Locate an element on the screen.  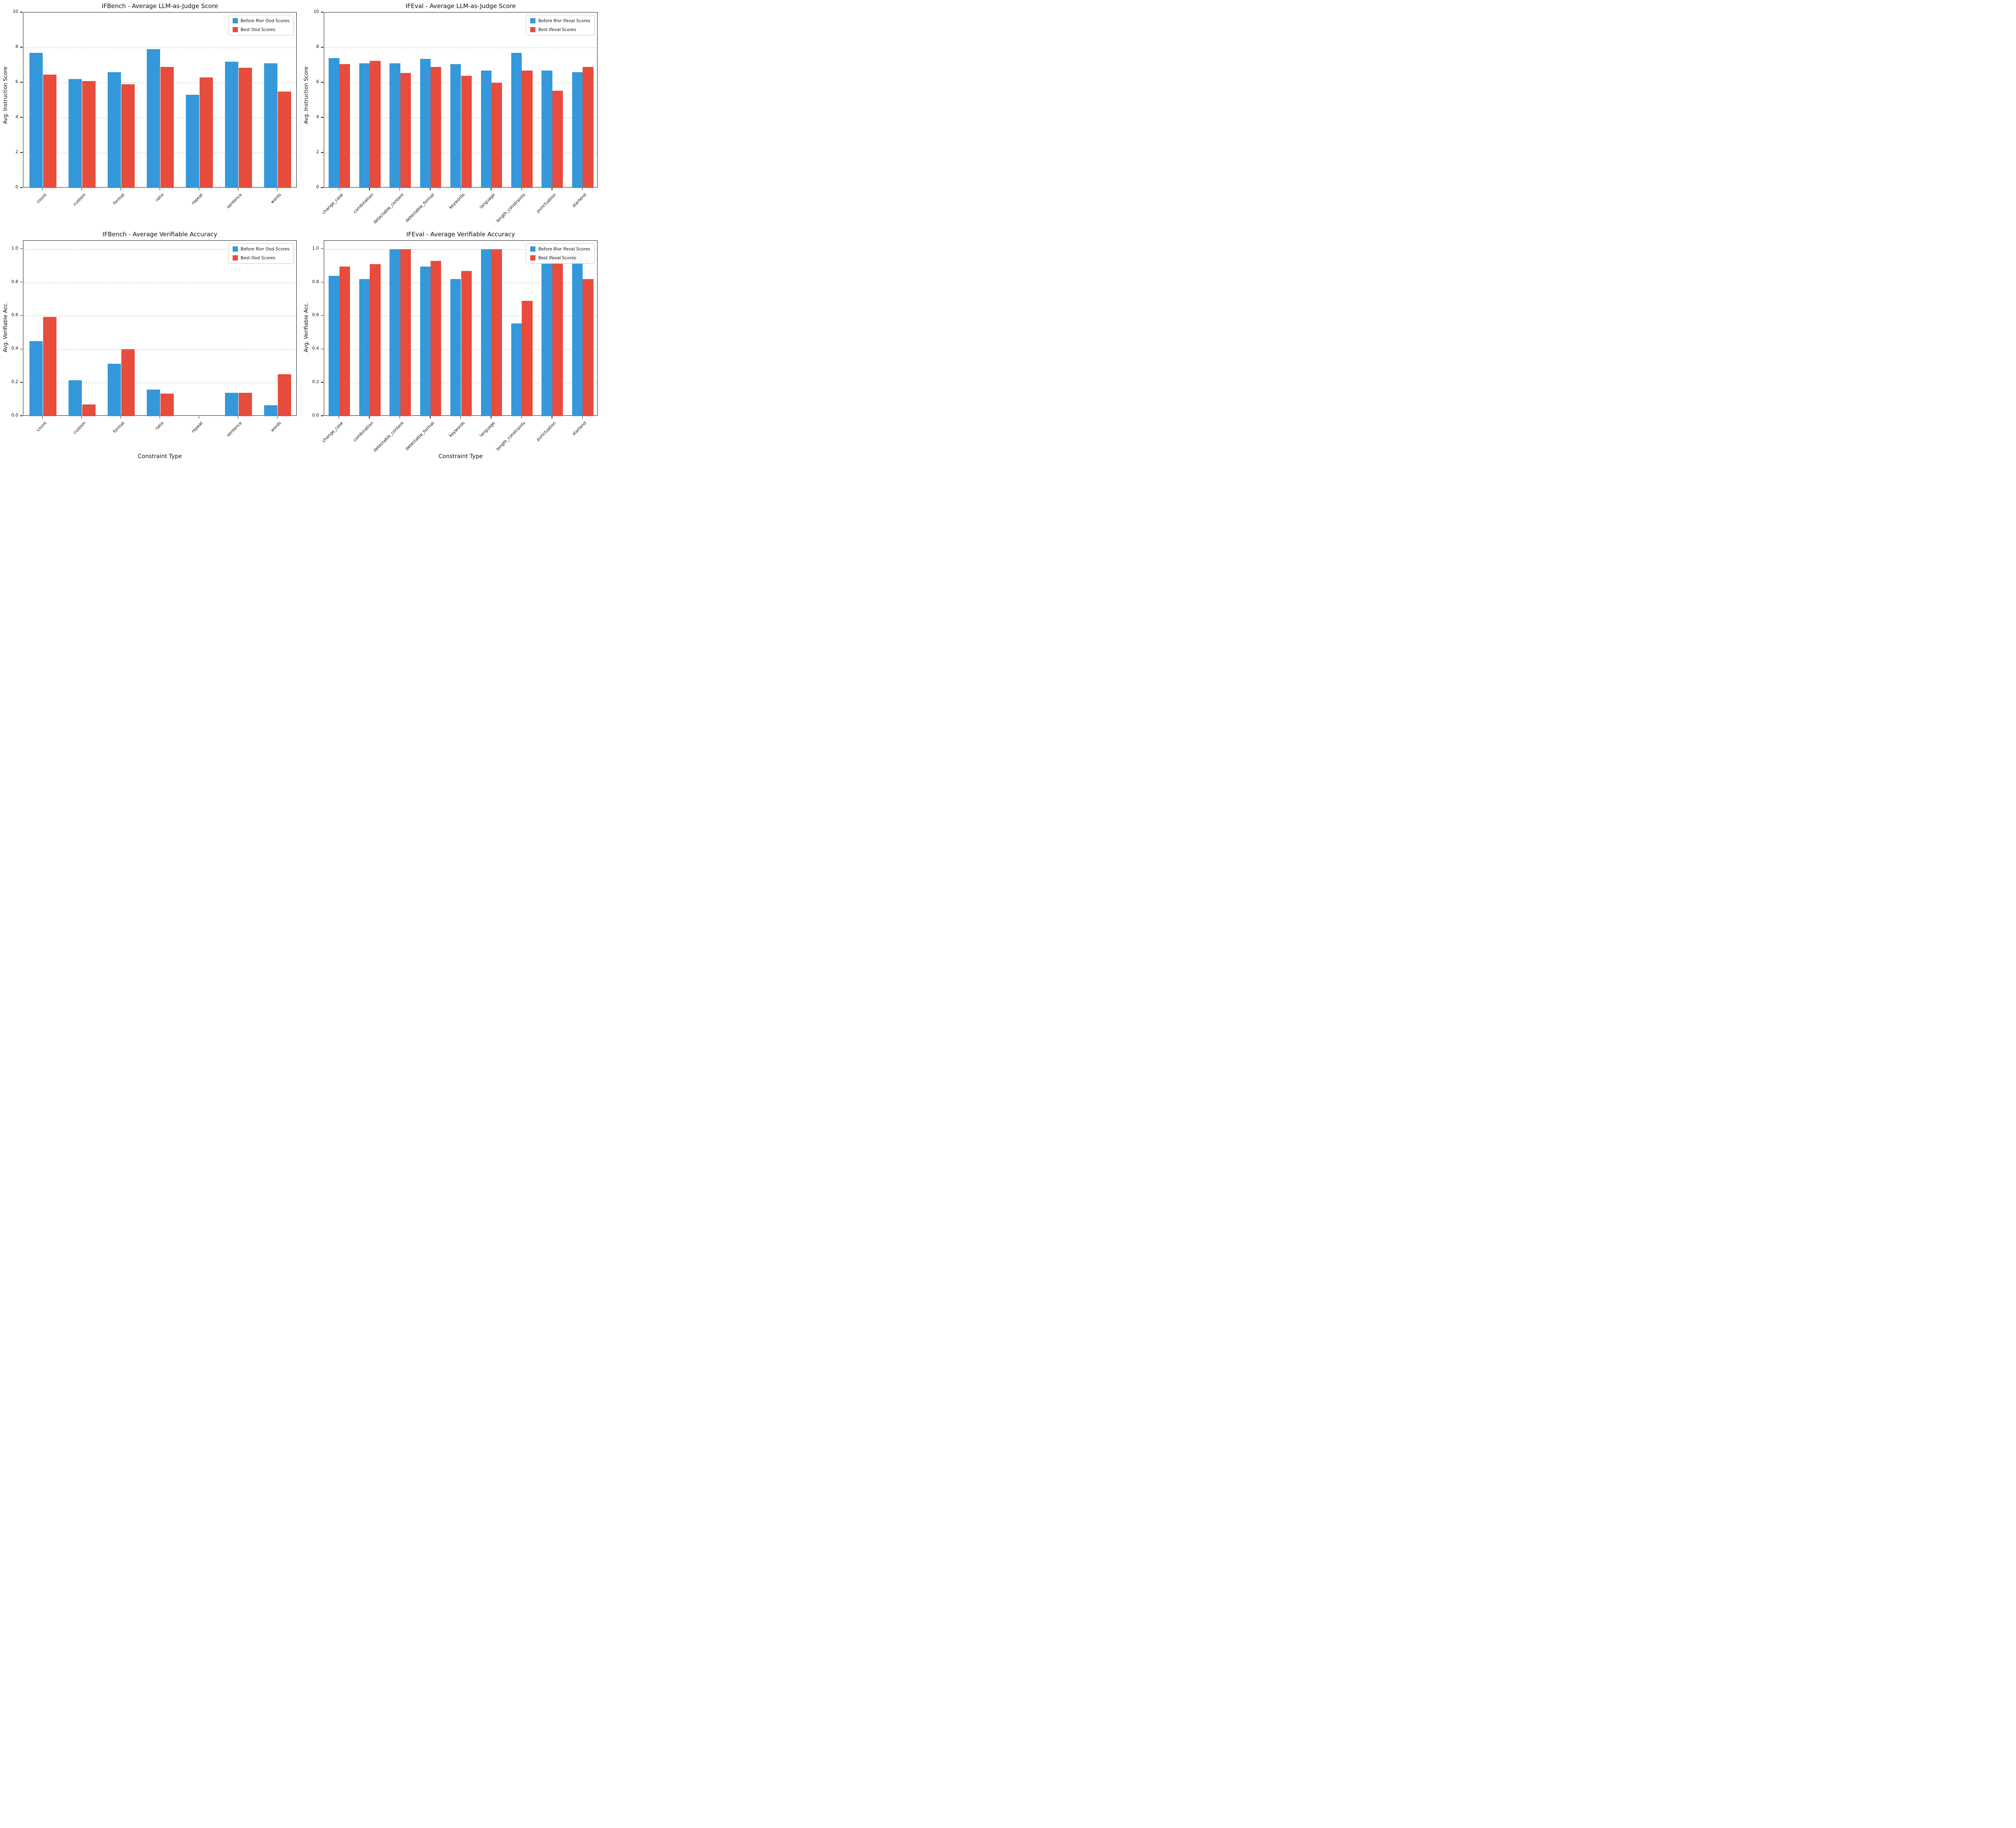
bar-best-change_case is located at coordinates (344, 126).